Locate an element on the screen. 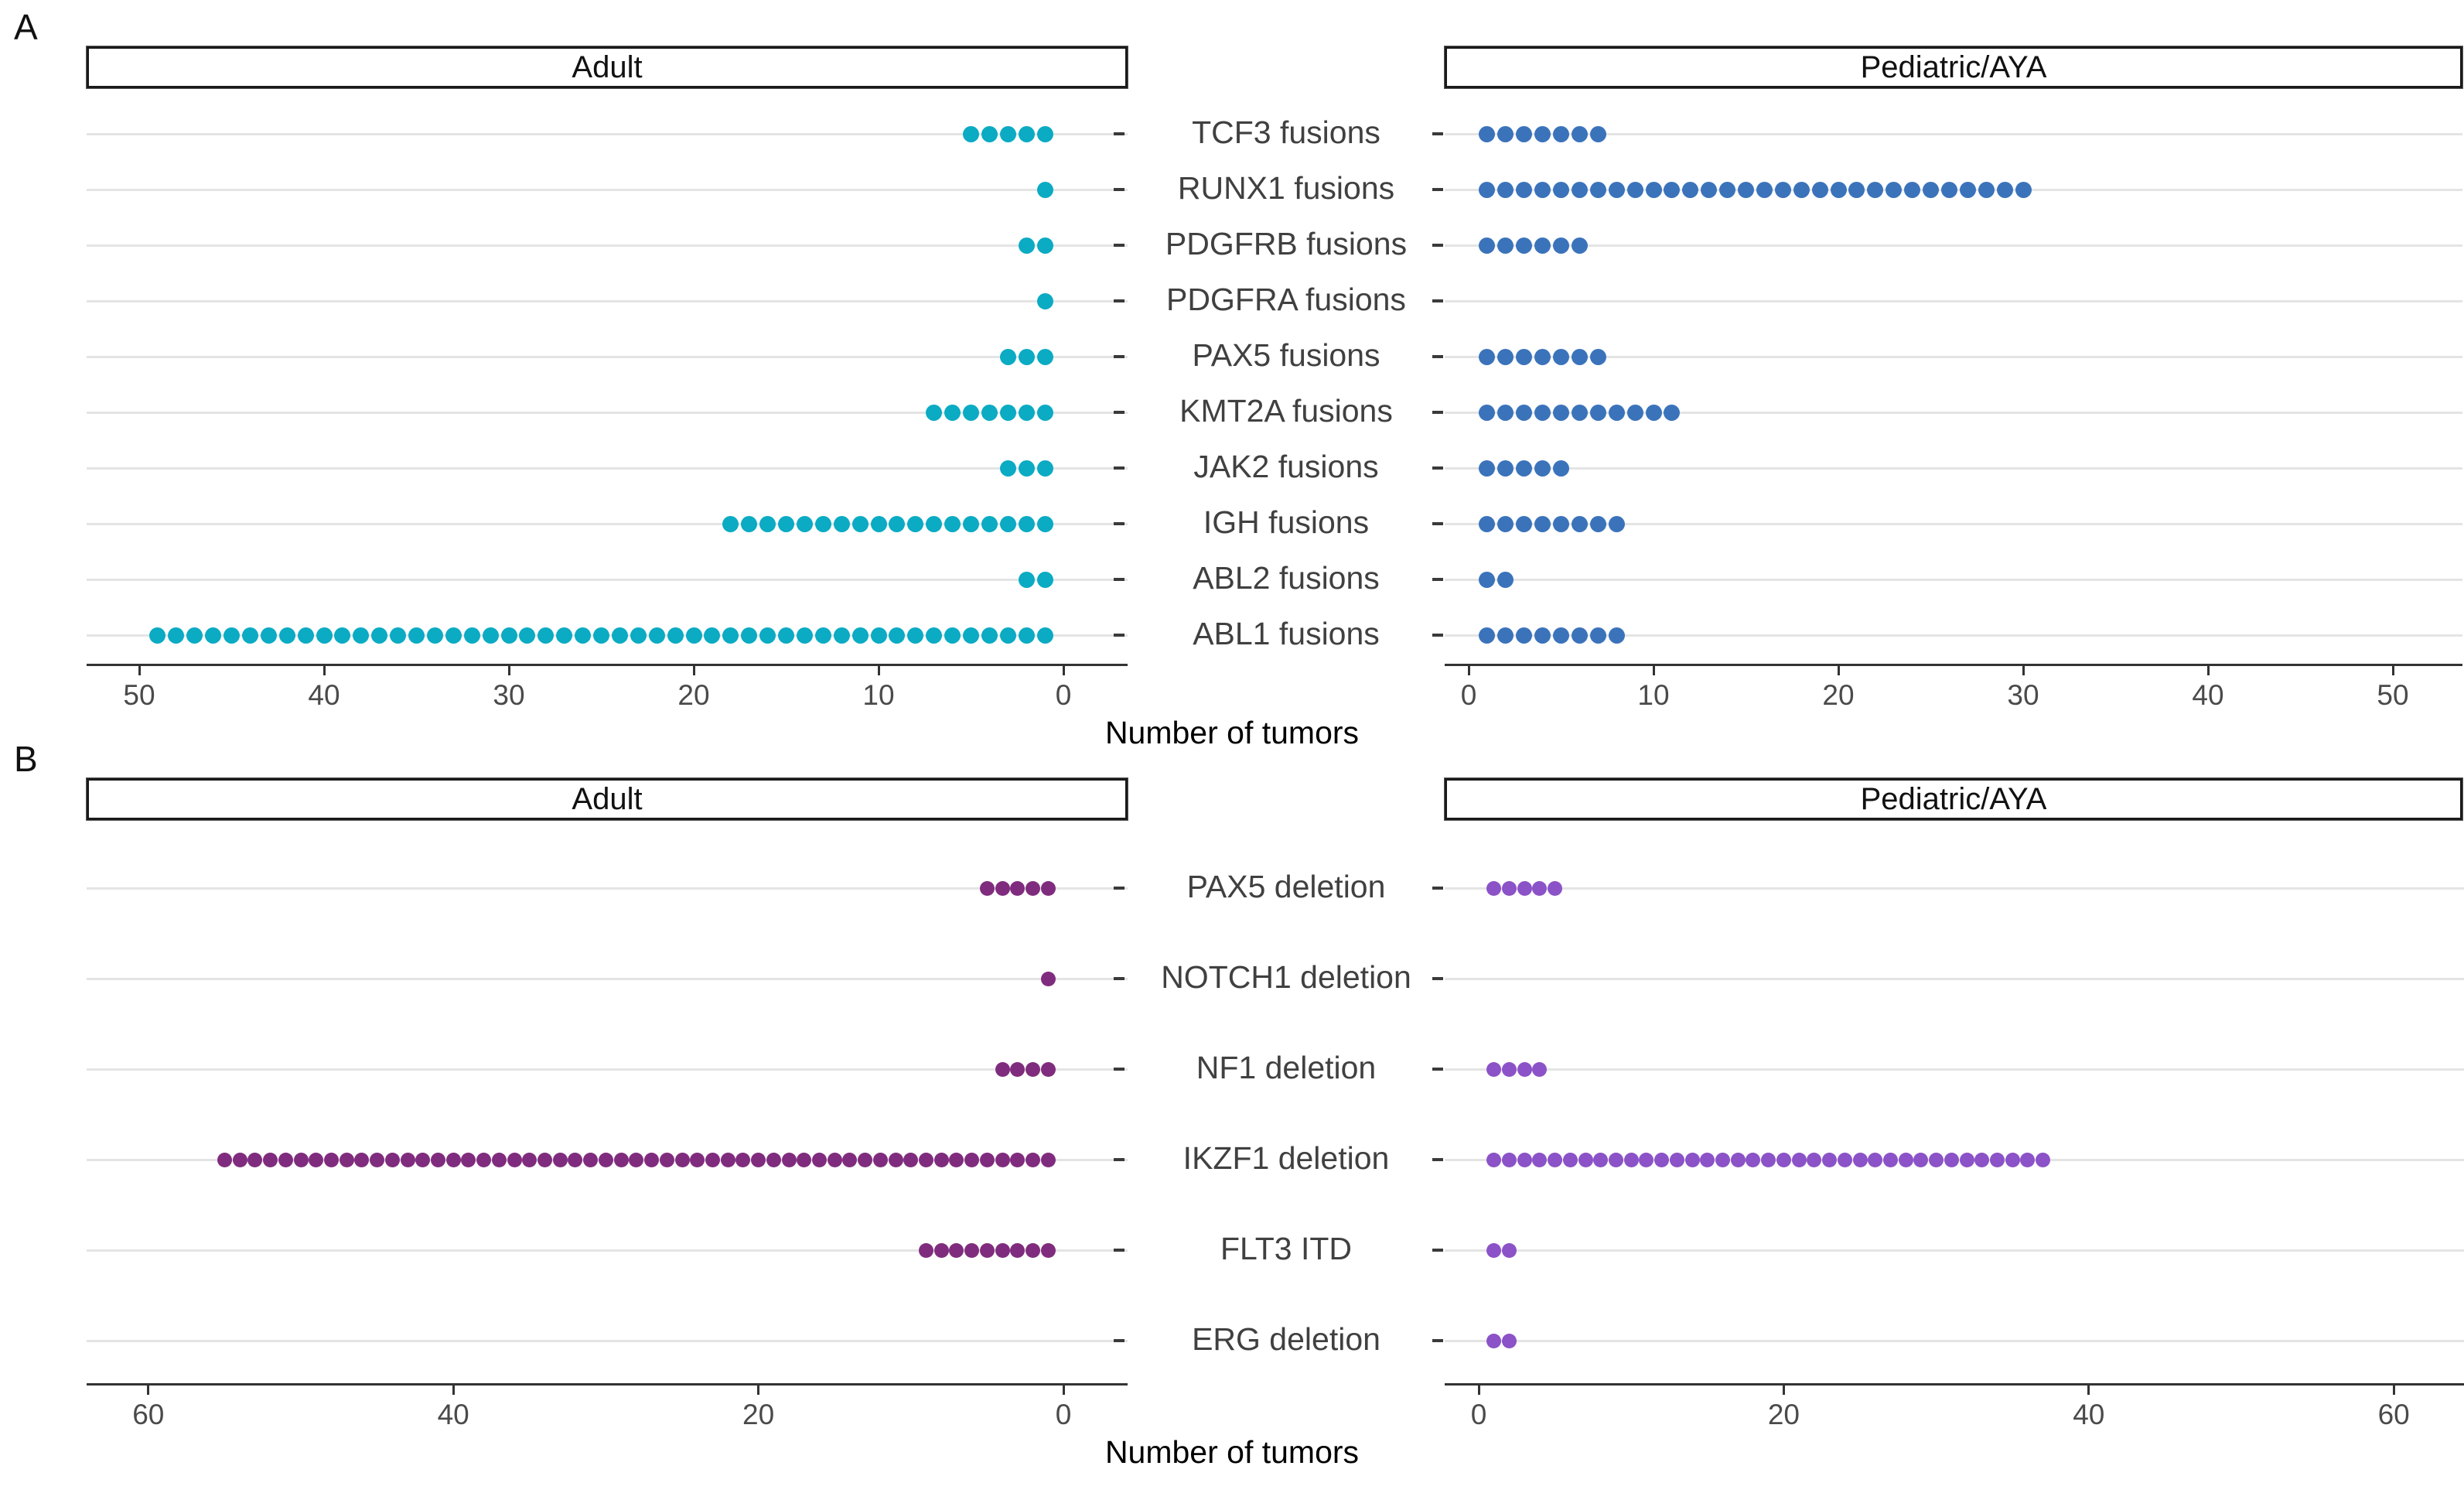 The image size is (2464, 1500). category-label: FLT3 ITD is located at coordinates (1286, 1248).